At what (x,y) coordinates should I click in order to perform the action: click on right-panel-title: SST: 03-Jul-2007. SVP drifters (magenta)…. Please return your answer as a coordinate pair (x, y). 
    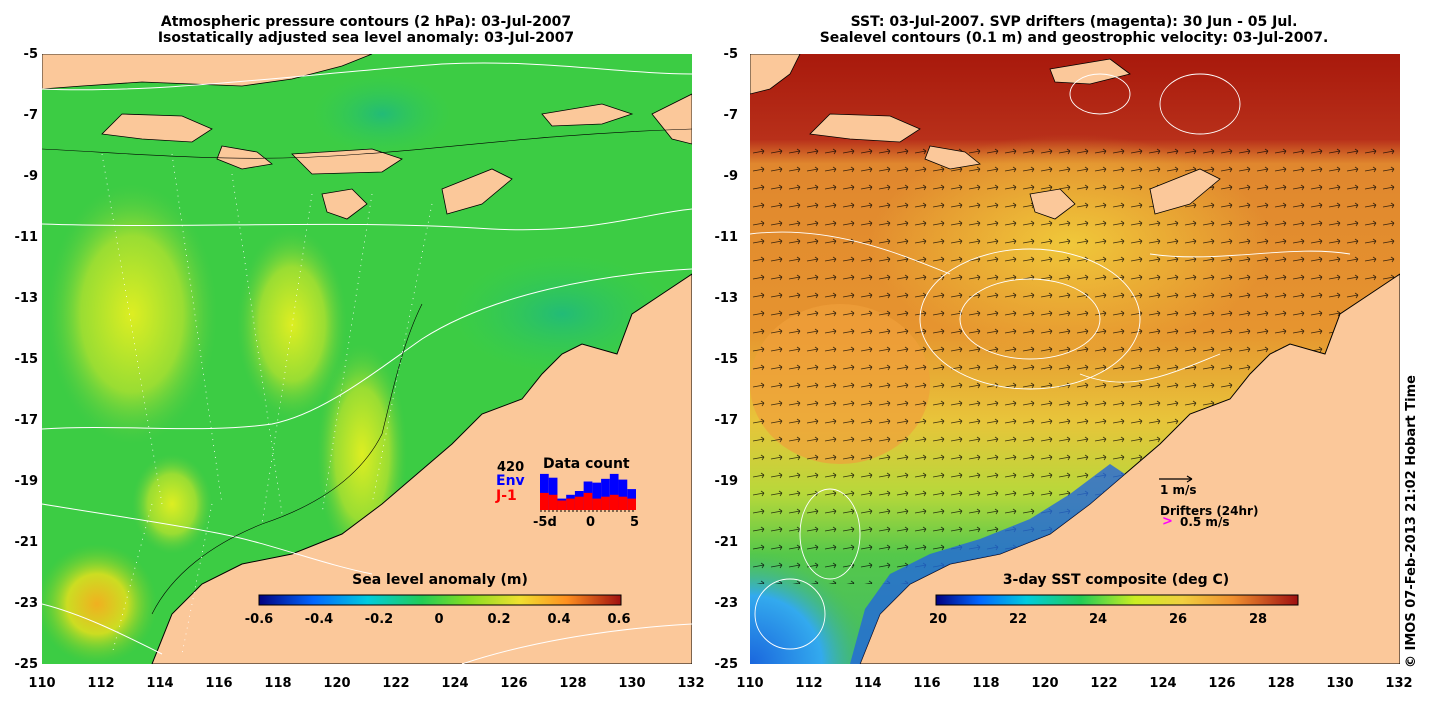
    Looking at the image, I should click on (1074, 30).